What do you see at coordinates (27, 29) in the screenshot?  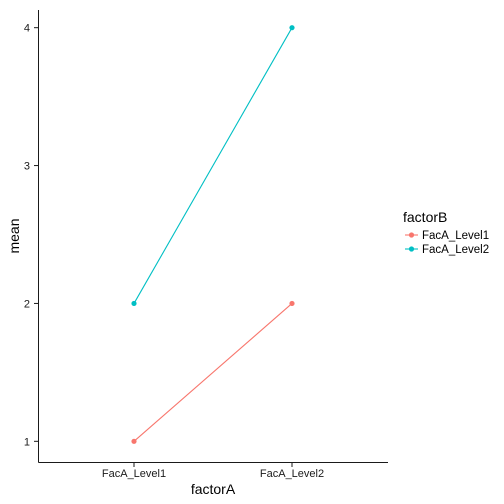 I see `y-tick-label: 4` at bounding box center [27, 29].